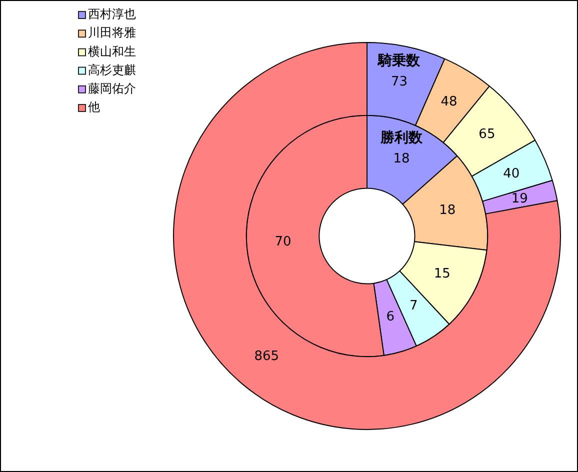 This screenshot has height=472, width=578. Describe the element at coordinates (283, 242) in the screenshot. I see `data-label: 70` at that location.